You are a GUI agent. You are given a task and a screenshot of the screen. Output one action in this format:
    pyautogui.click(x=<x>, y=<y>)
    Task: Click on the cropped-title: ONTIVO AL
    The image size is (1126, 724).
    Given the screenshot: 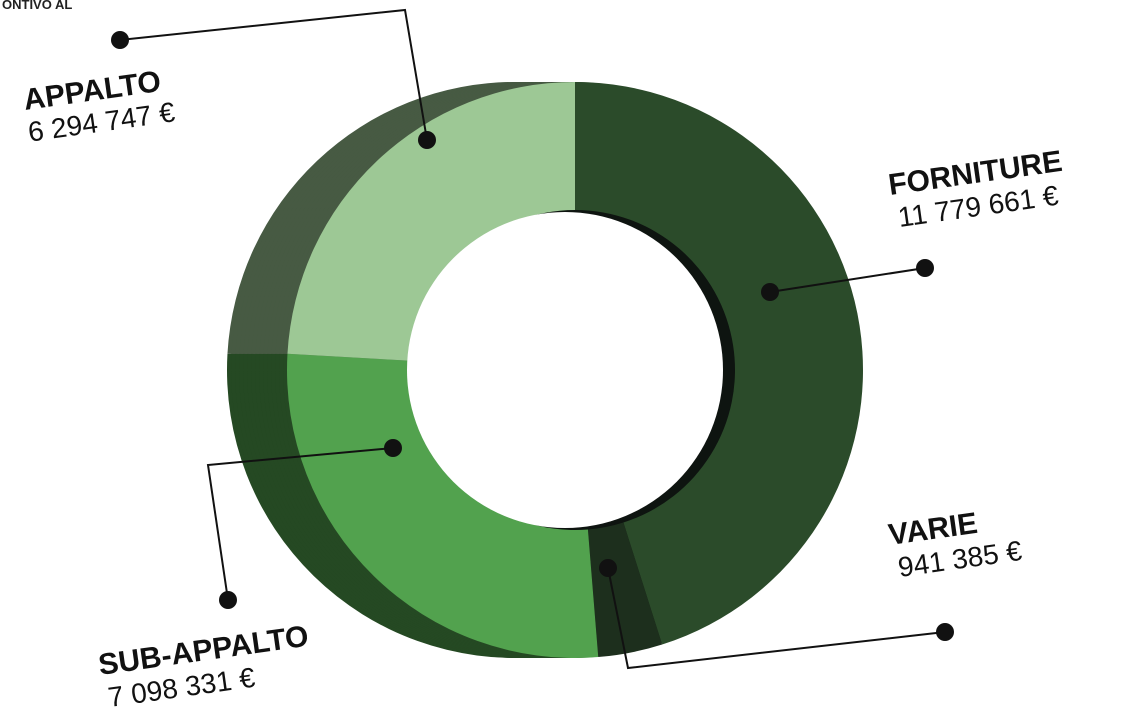 What is the action you would take?
    pyautogui.click(x=37, y=6)
    